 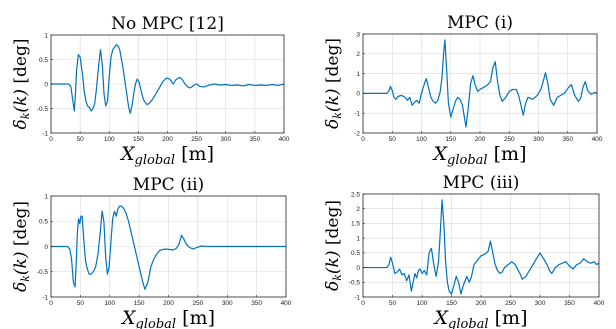 What do you see at coordinates (480, 23) in the screenshot?
I see `chart-title: MPC (i)` at bounding box center [480, 23].